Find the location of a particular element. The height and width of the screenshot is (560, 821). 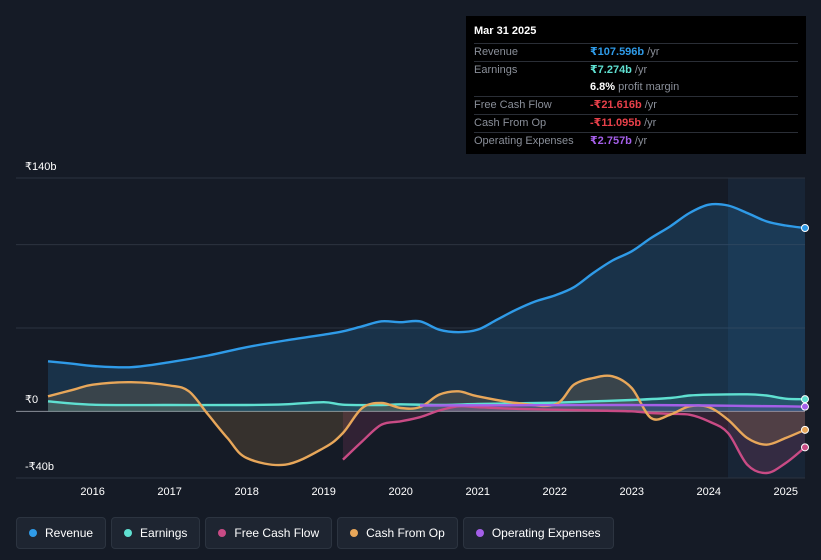

revenue-end-point is located at coordinates (805, 228).